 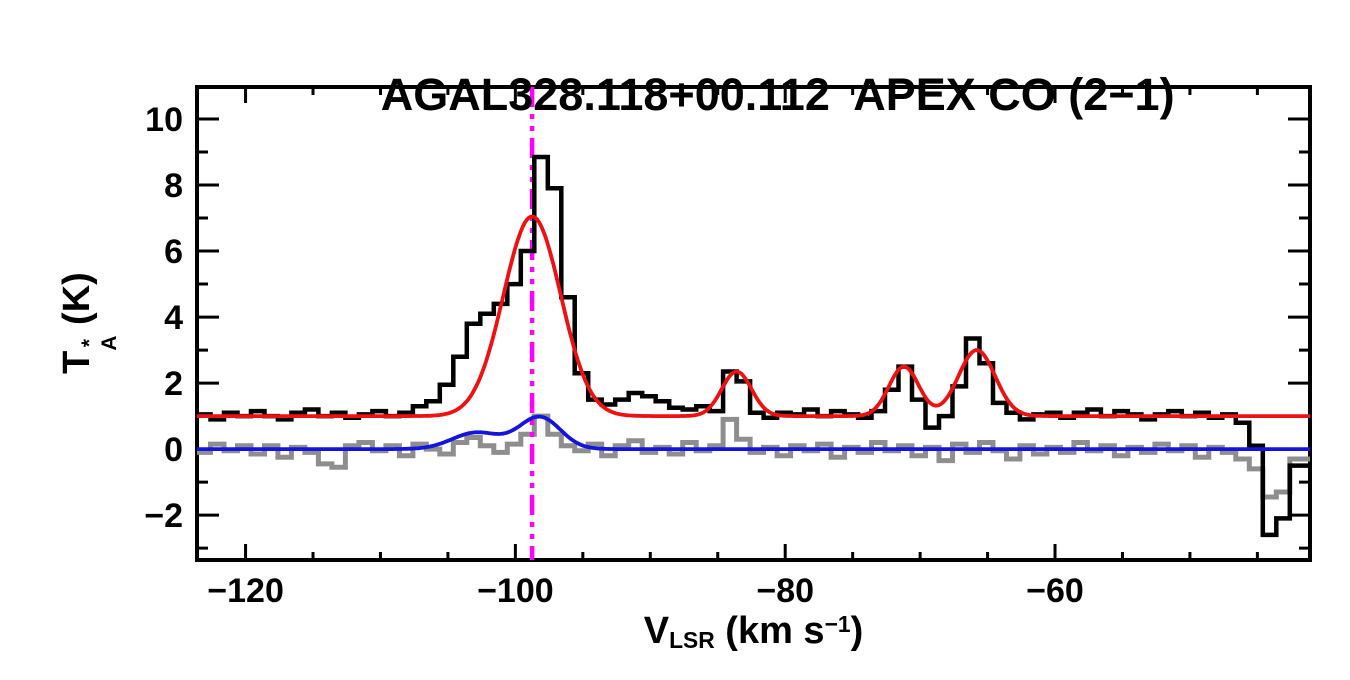 I want to click on y-tick-label: 2, so click(x=173, y=384).